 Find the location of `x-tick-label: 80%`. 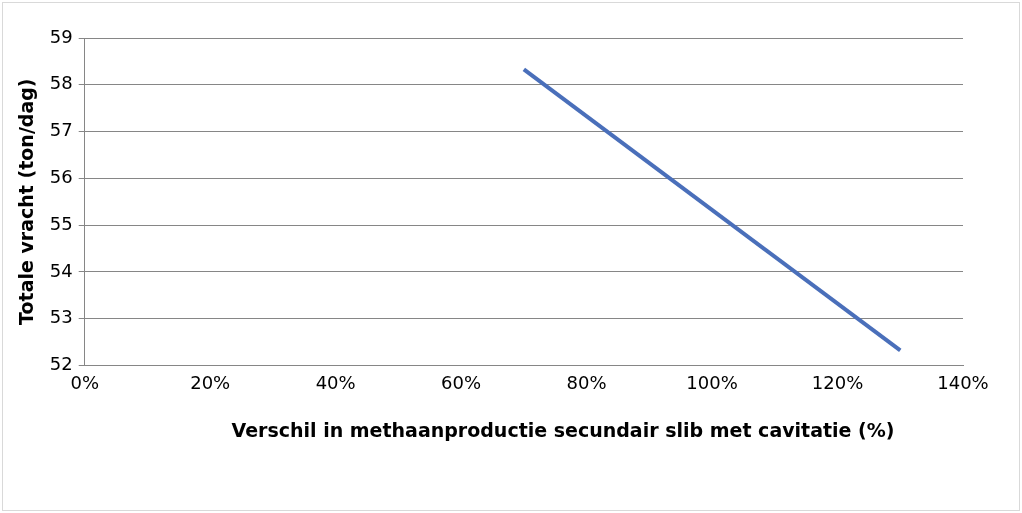

x-tick-label: 80% is located at coordinates (586, 382).